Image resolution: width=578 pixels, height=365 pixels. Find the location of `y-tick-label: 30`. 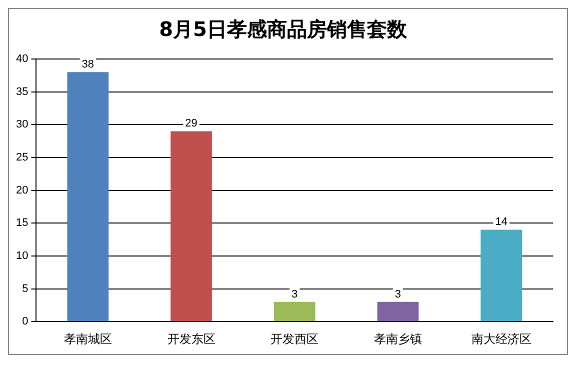

y-tick-label: 30 is located at coordinates (22, 124).